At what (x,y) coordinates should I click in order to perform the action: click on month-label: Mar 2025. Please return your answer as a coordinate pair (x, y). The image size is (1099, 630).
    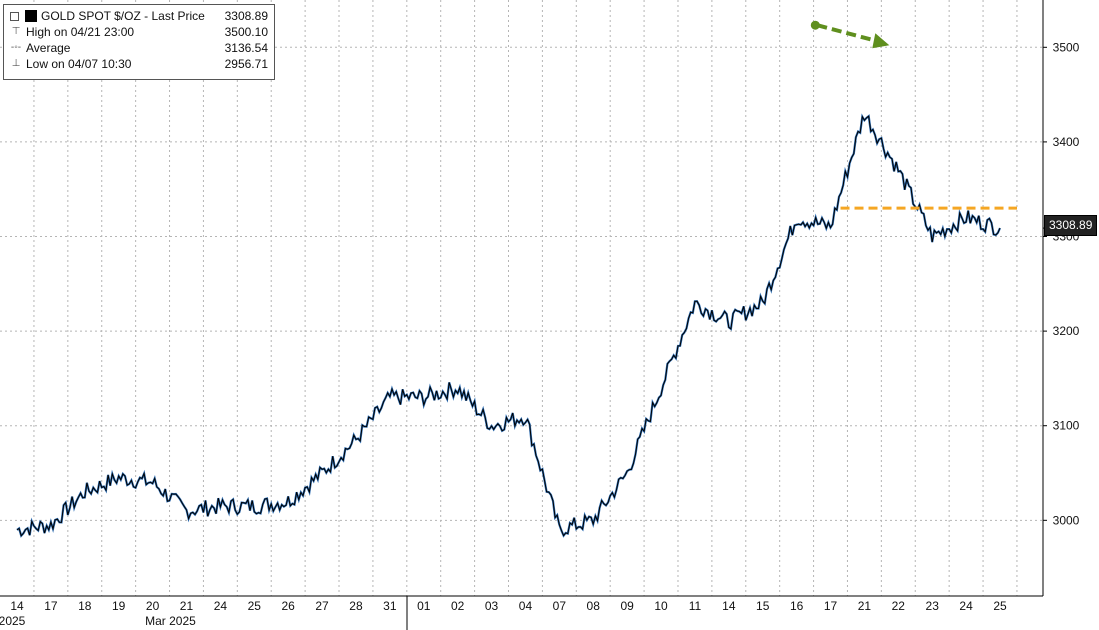
    Looking at the image, I should click on (170, 621).